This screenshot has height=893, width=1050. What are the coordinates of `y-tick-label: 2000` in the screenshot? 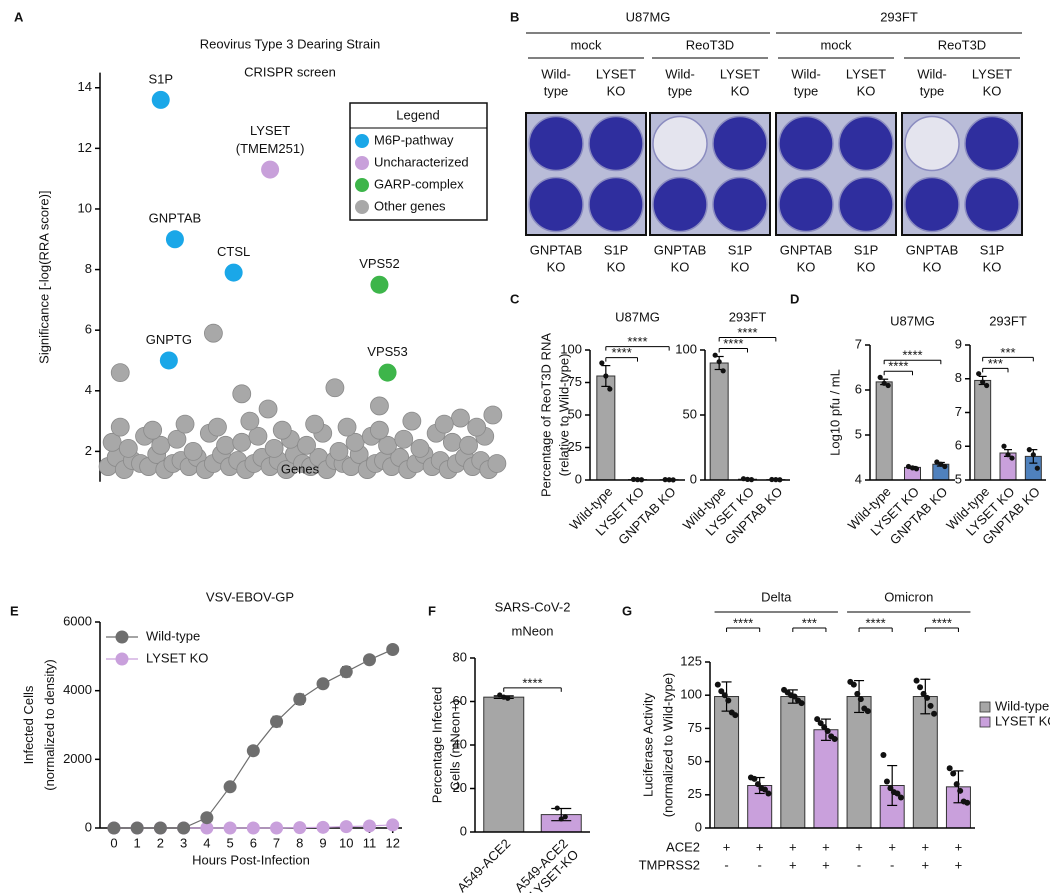 It's located at (77, 758).